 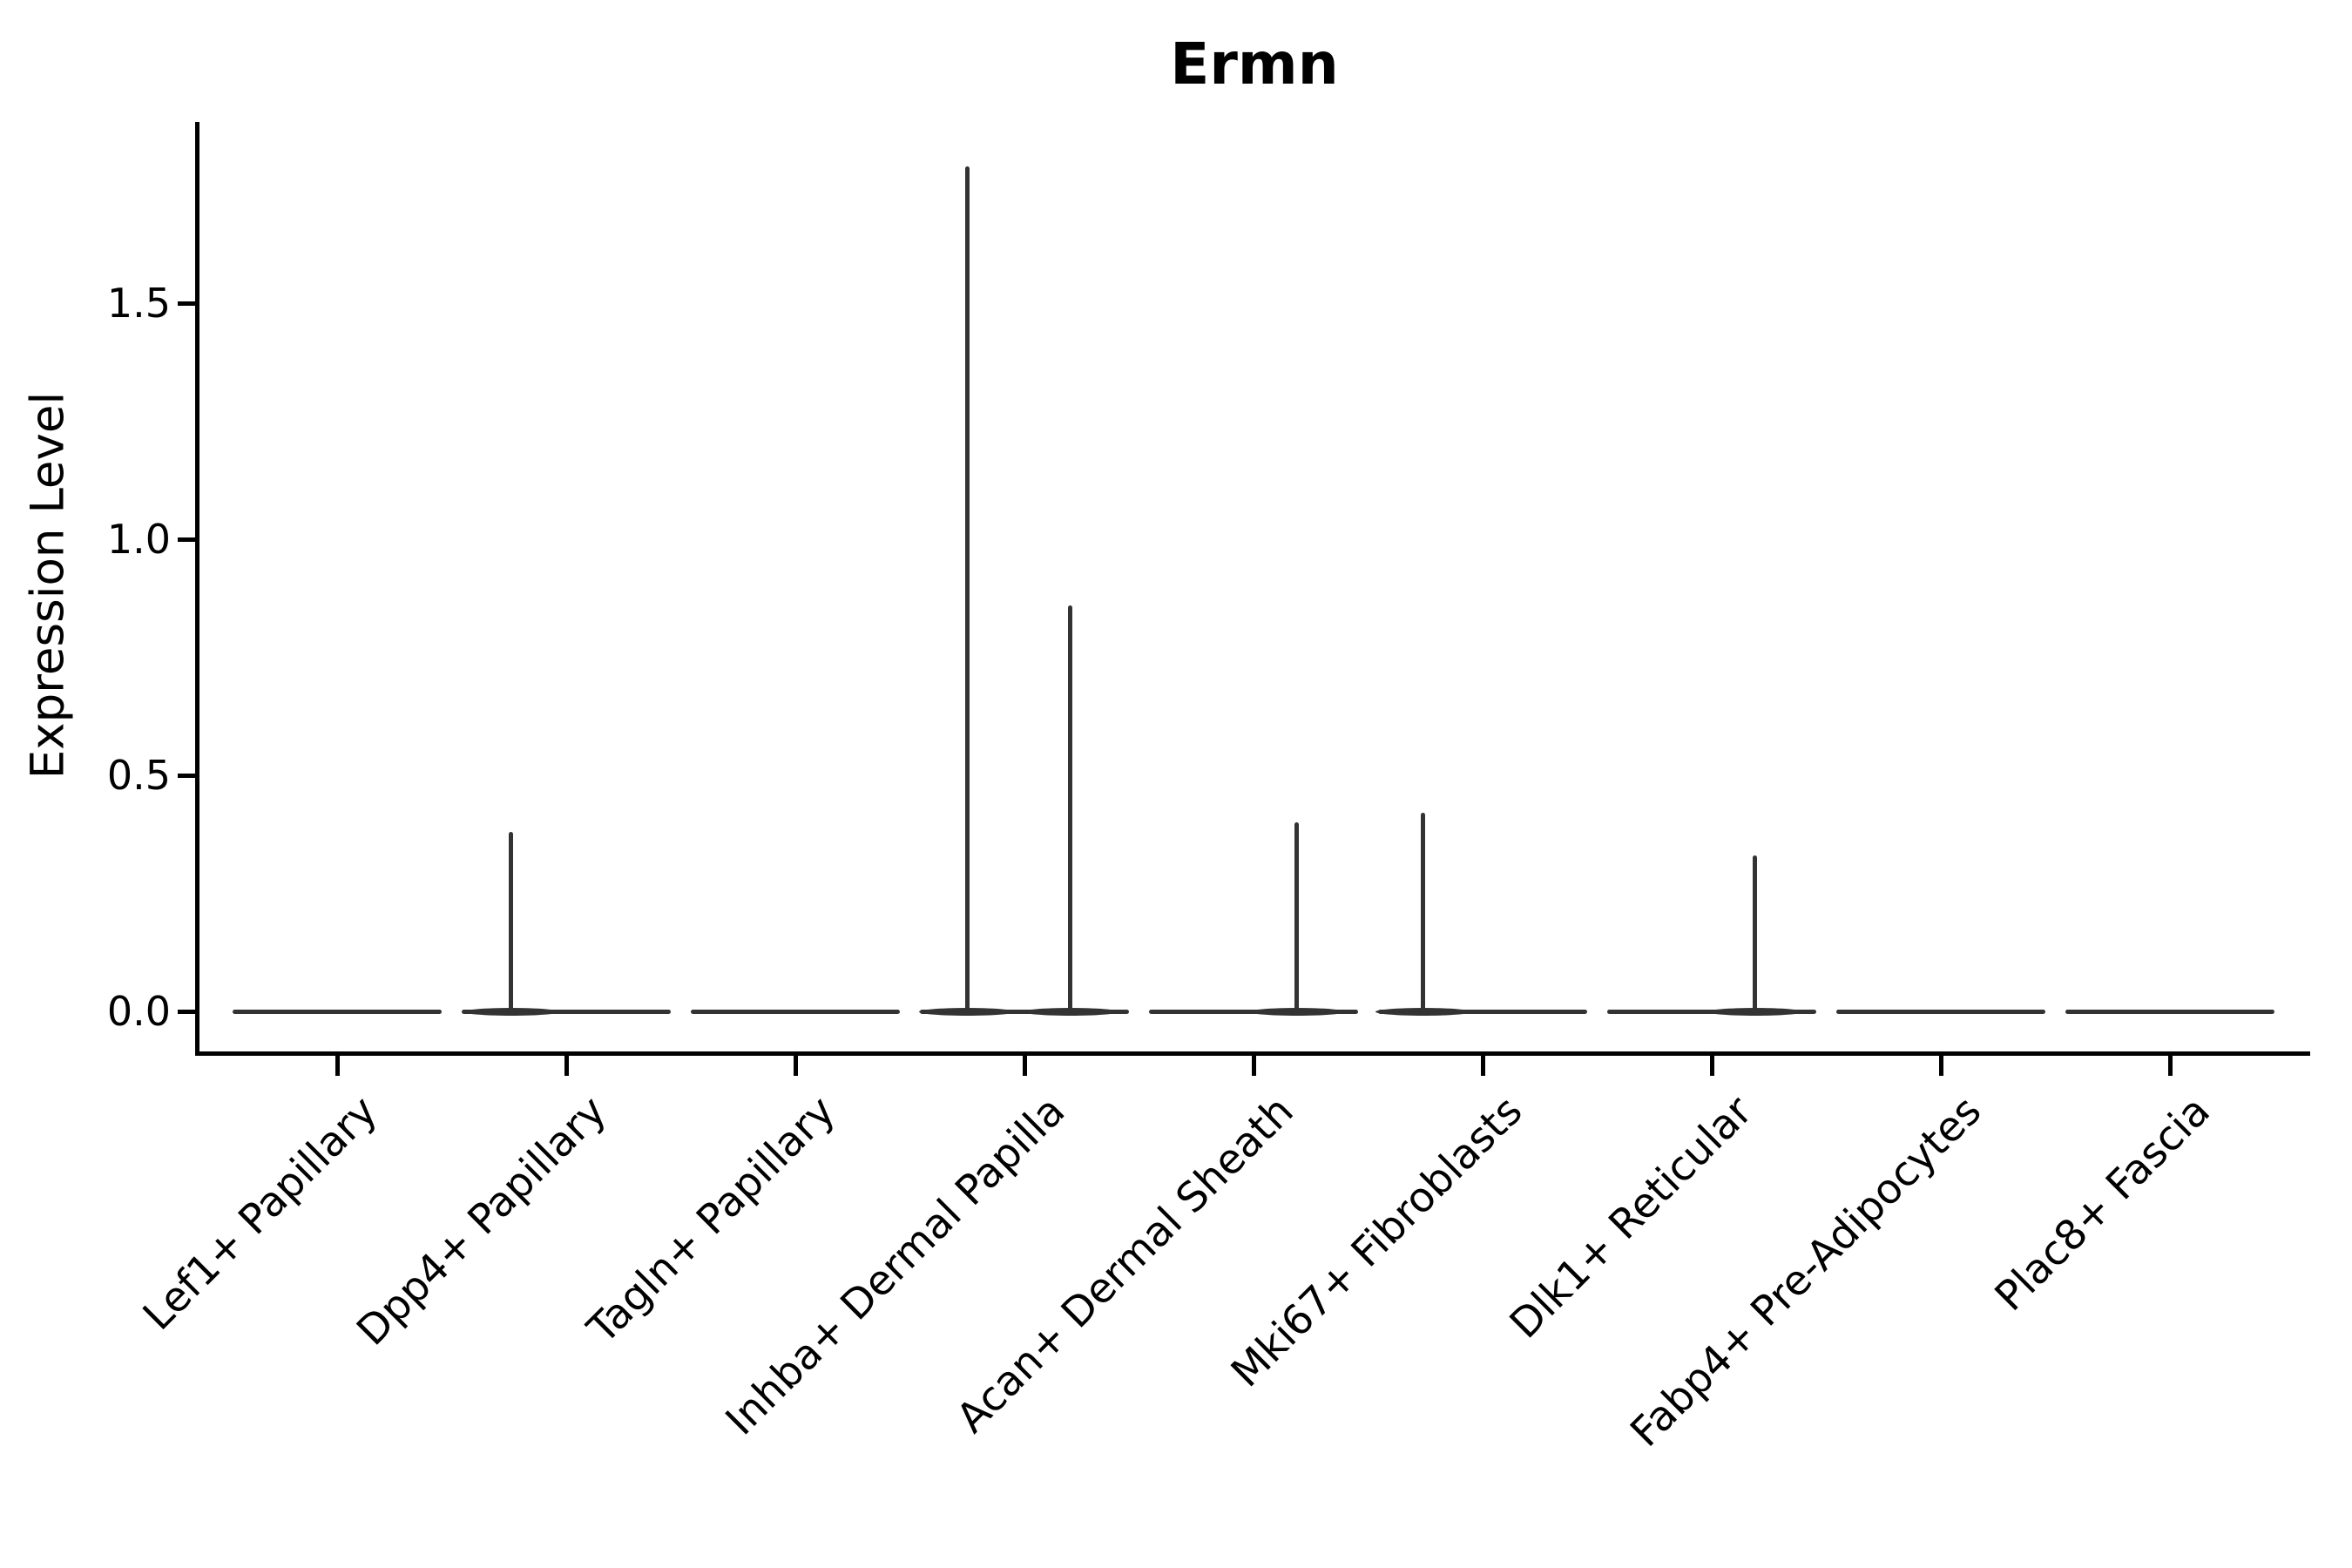 I want to click on chart-title: Ermn, so click(x=1254, y=64).